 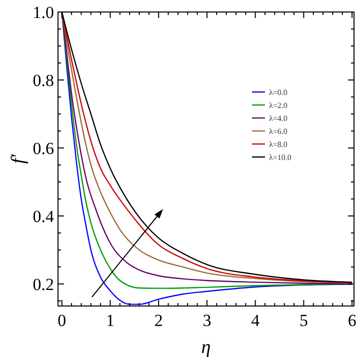 I want to click on legend-label: λ=4.0, so click(x=278, y=118).